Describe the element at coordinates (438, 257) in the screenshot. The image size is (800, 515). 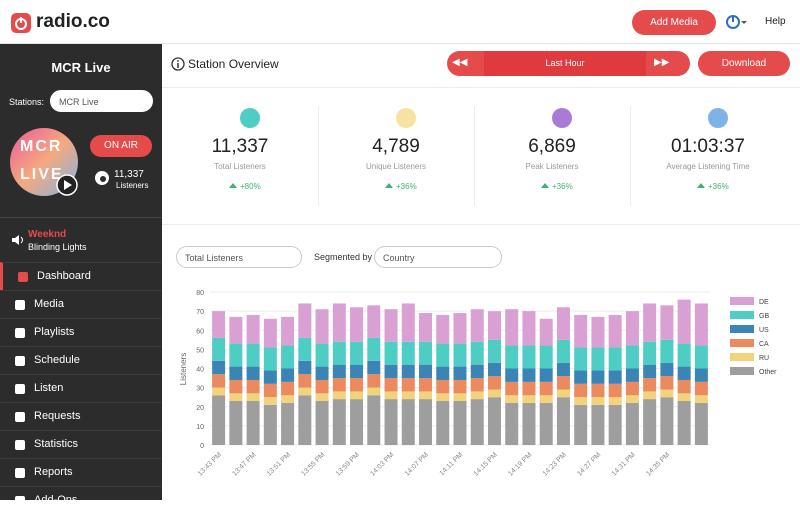
I see `segment-select: Country` at that location.